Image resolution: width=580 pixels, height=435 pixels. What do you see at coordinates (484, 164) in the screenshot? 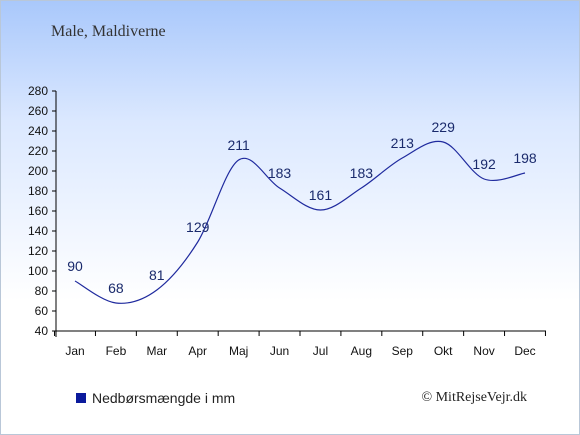
I see `data-label: 192` at bounding box center [484, 164].